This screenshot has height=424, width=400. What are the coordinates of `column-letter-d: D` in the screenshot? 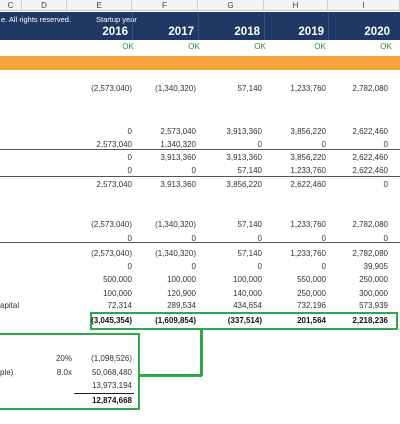 It's located at (44, 5).